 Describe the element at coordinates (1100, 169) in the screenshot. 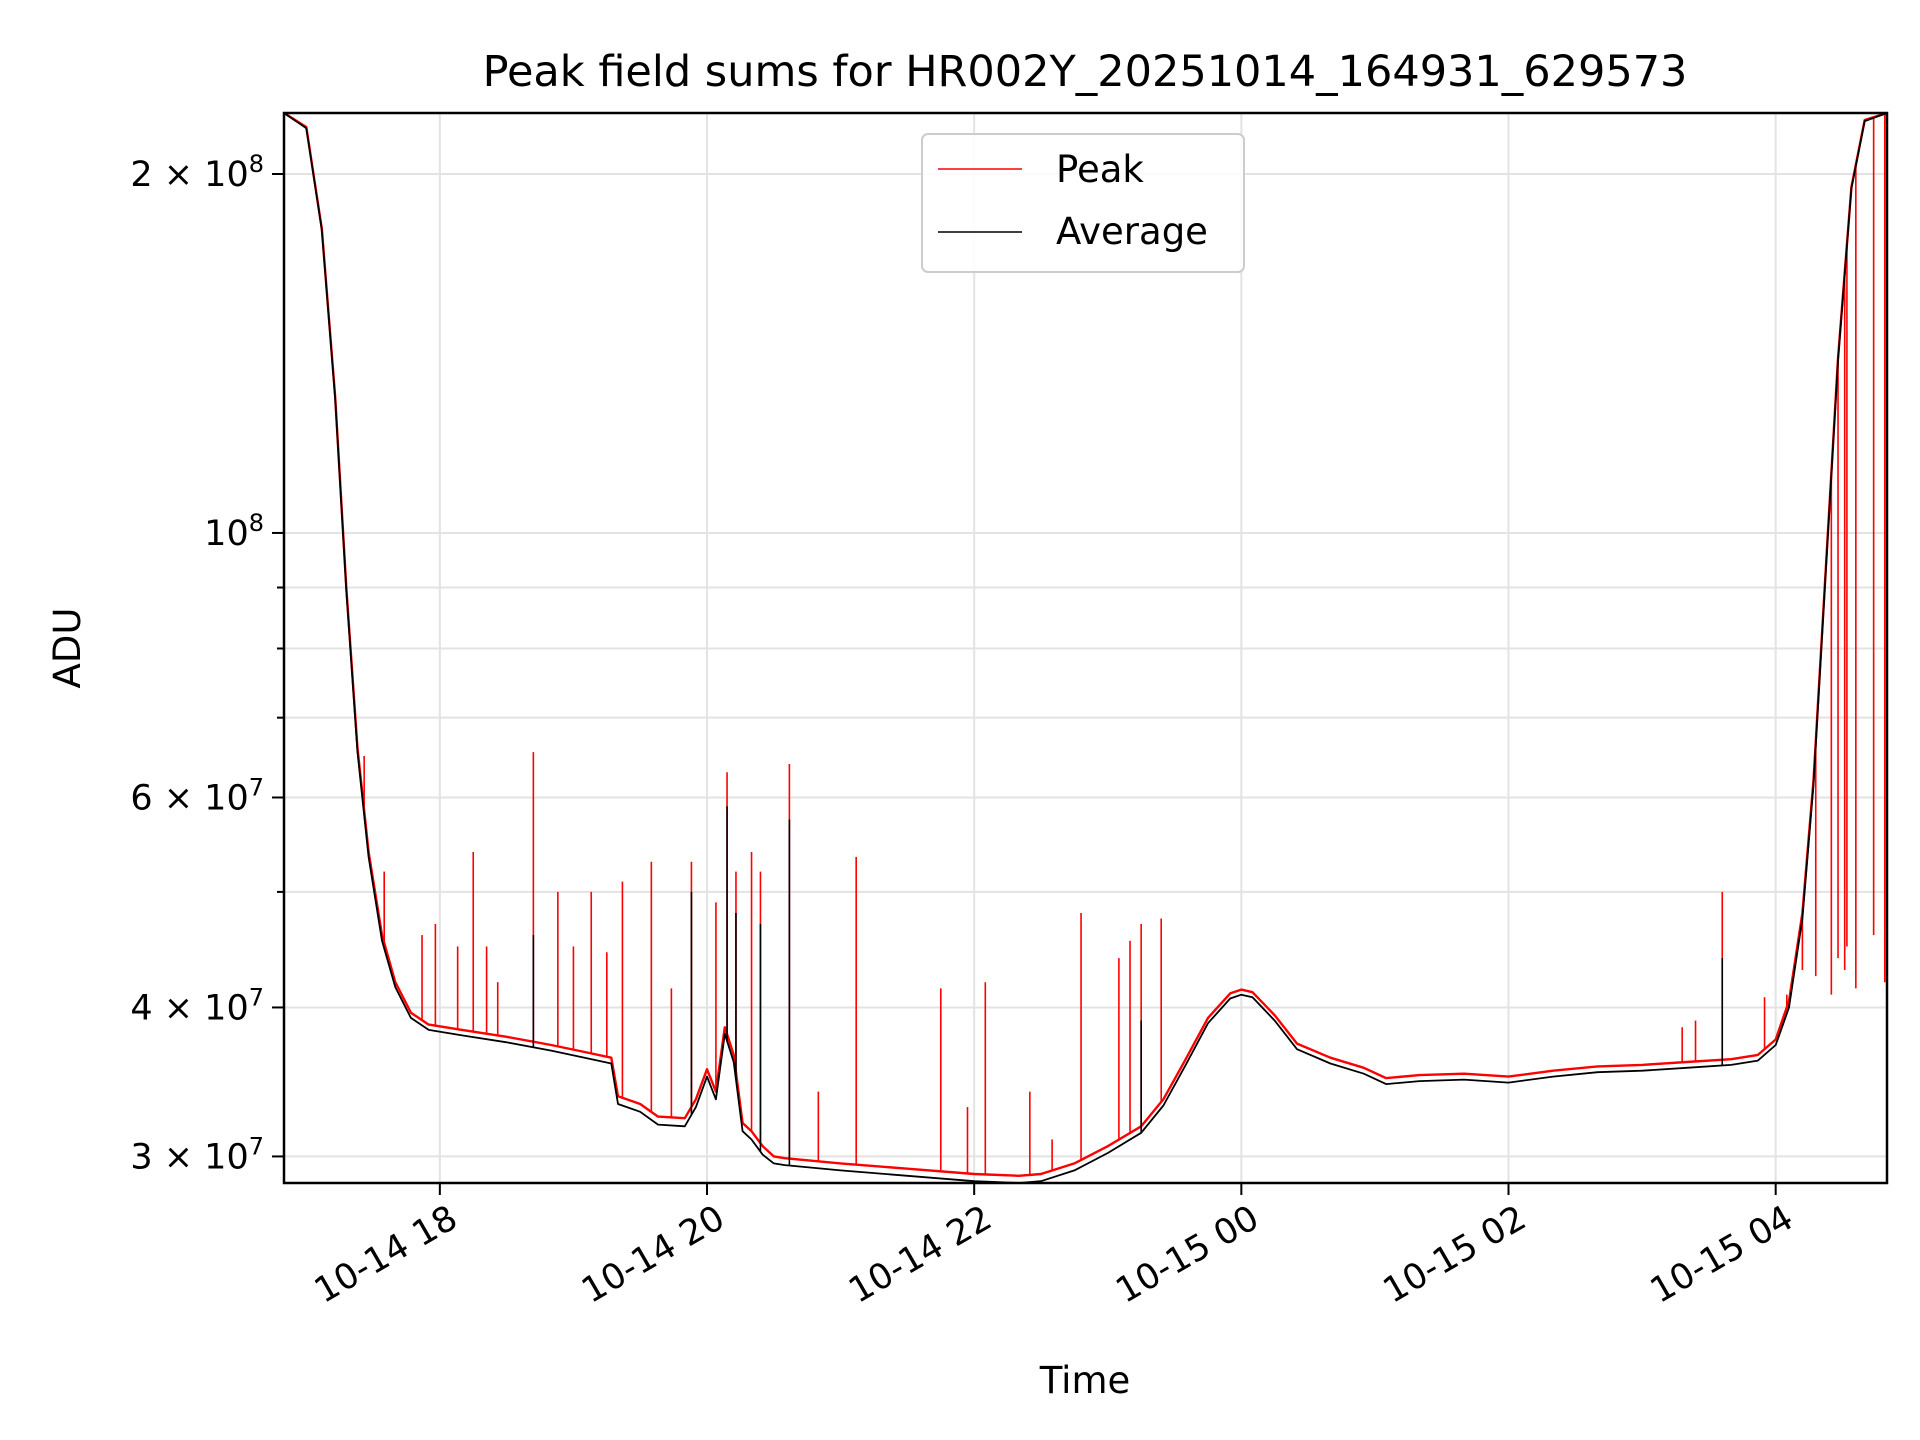

I see `legend-label-peak: Peak` at that location.